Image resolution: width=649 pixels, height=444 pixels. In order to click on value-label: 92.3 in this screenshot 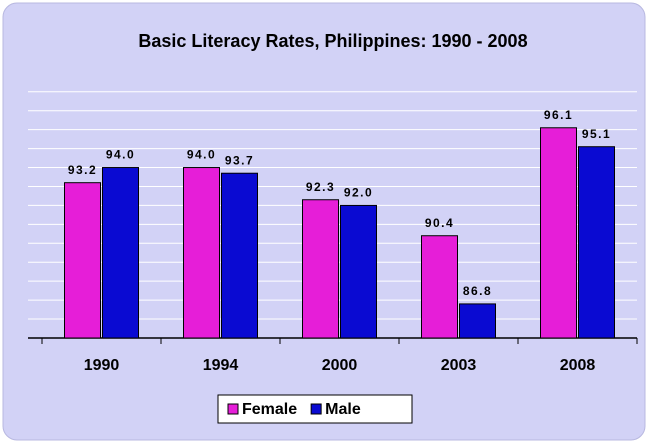, I will do `click(320, 187)`.